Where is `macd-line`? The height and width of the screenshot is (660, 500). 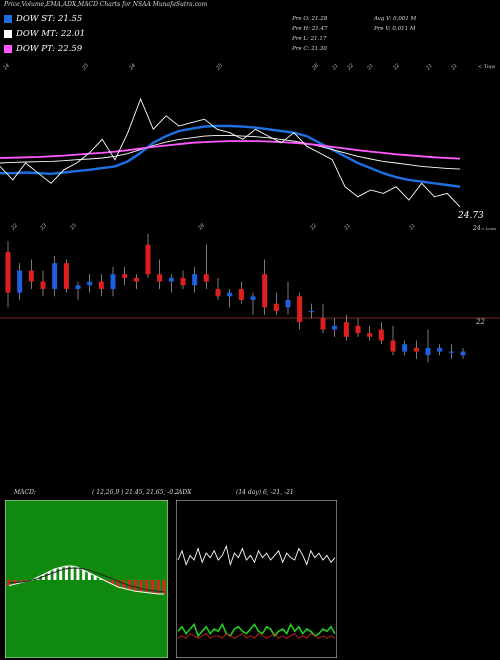 macd-line is located at coordinates (86, 580).